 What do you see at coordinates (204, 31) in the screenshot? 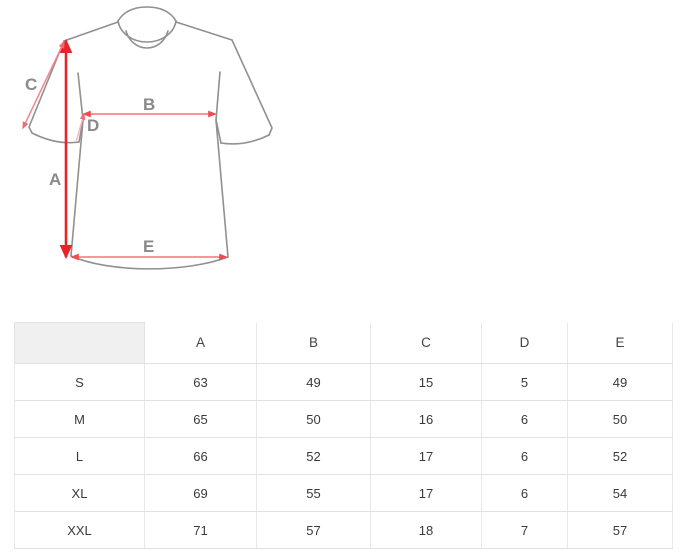
I see `right-shoulder-seam` at bounding box center [204, 31].